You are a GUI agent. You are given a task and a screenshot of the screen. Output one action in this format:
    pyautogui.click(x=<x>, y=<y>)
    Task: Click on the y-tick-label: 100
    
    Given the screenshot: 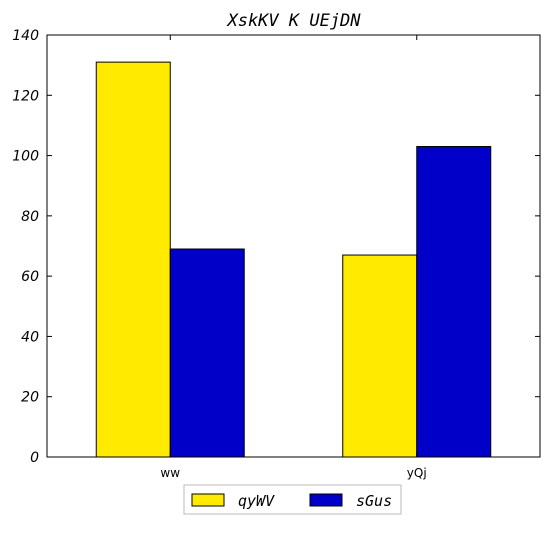 What is the action you would take?
    pyautogui.click(x=25, y=157)
    